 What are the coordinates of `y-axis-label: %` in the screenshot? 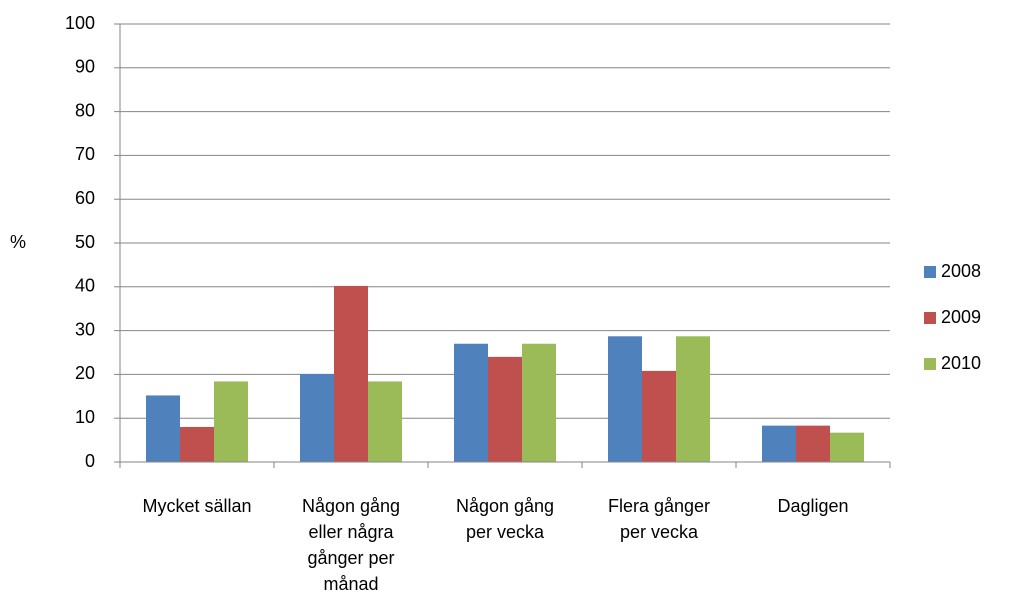 It's located at (18, 242).